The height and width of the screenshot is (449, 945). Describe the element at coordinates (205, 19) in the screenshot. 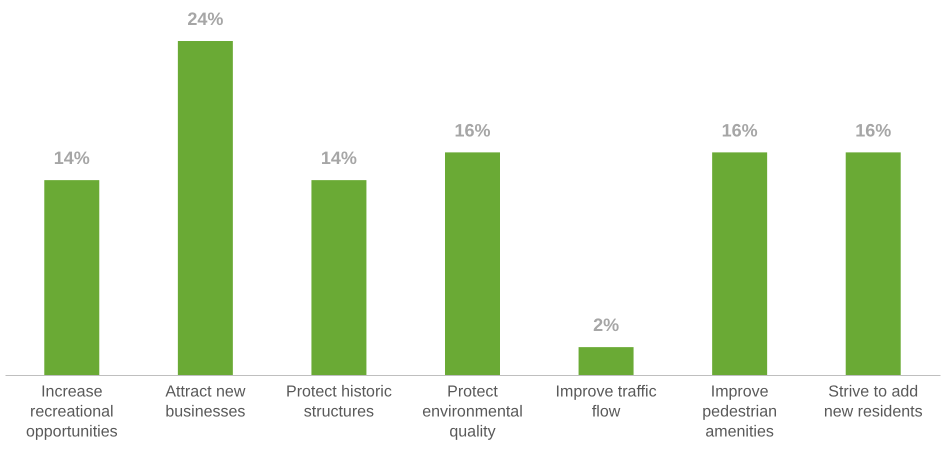

I see `data-label: 24%` at that location.